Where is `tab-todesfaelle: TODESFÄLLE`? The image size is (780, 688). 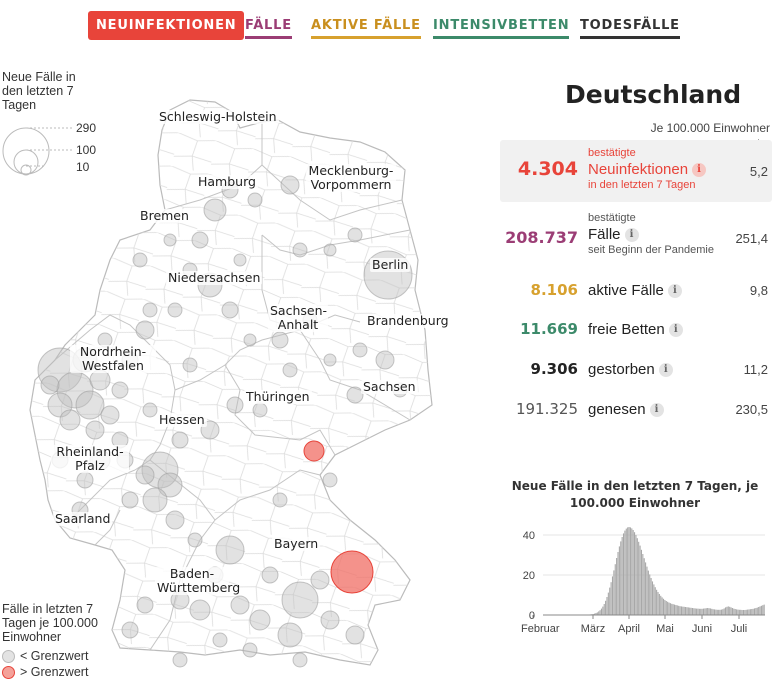
tab-todesfaelle: TODESFÄLLE is located at coordinates (630, 28).